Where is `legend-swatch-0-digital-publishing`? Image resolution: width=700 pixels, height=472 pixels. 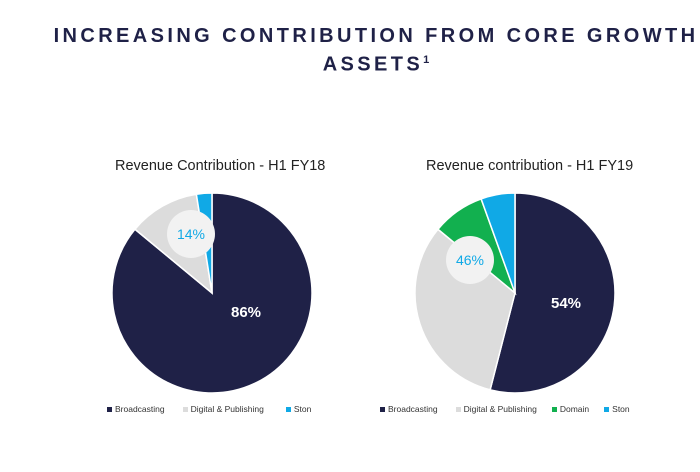
legend-swatch-0-digital-publishing is located at coordinates (185, 409).